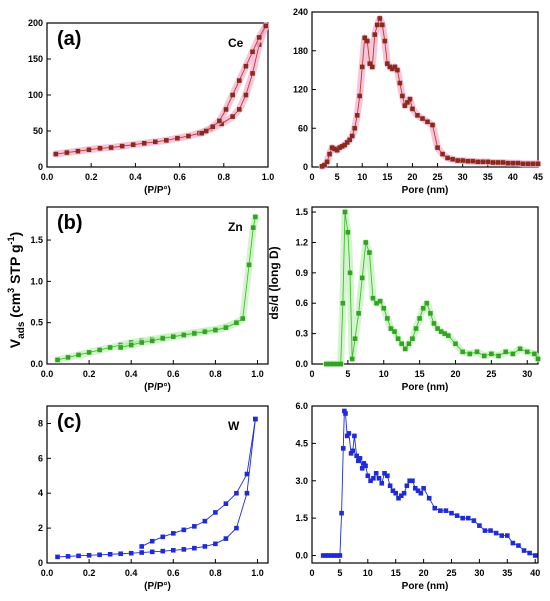 The height and width of the screenshot is (601, 550). Describe the element at coordinates (179, 177) in the screenshot. I see `x-tick-label: 0.6` at that location.